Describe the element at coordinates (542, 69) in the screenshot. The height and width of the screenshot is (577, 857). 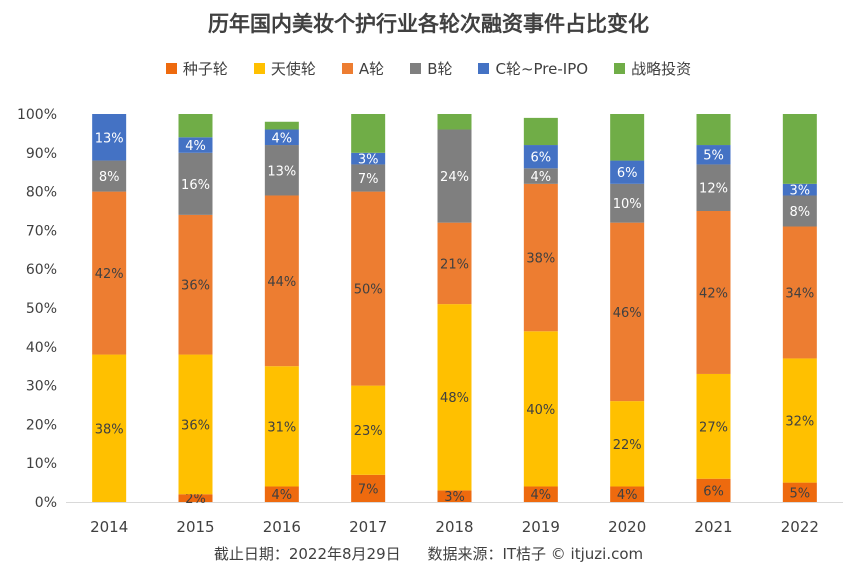
I see `legend-label: C轮~Pre-IPO` at that location.